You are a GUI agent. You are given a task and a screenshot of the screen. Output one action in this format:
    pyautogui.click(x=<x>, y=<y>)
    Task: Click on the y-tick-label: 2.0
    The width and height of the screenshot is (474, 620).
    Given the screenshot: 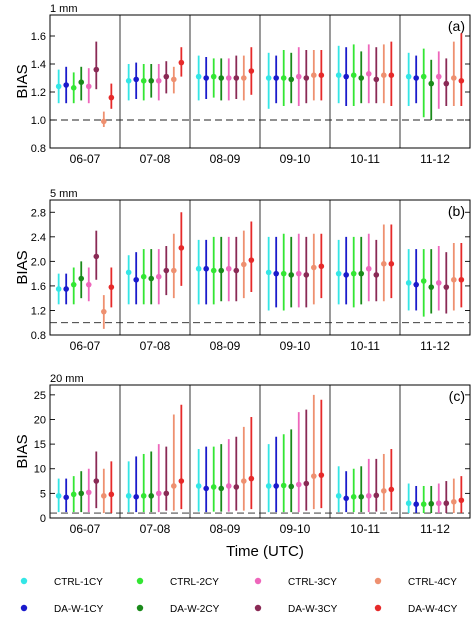 What is the action you would take?
    pyautogui.click(x=38, y=262)
    